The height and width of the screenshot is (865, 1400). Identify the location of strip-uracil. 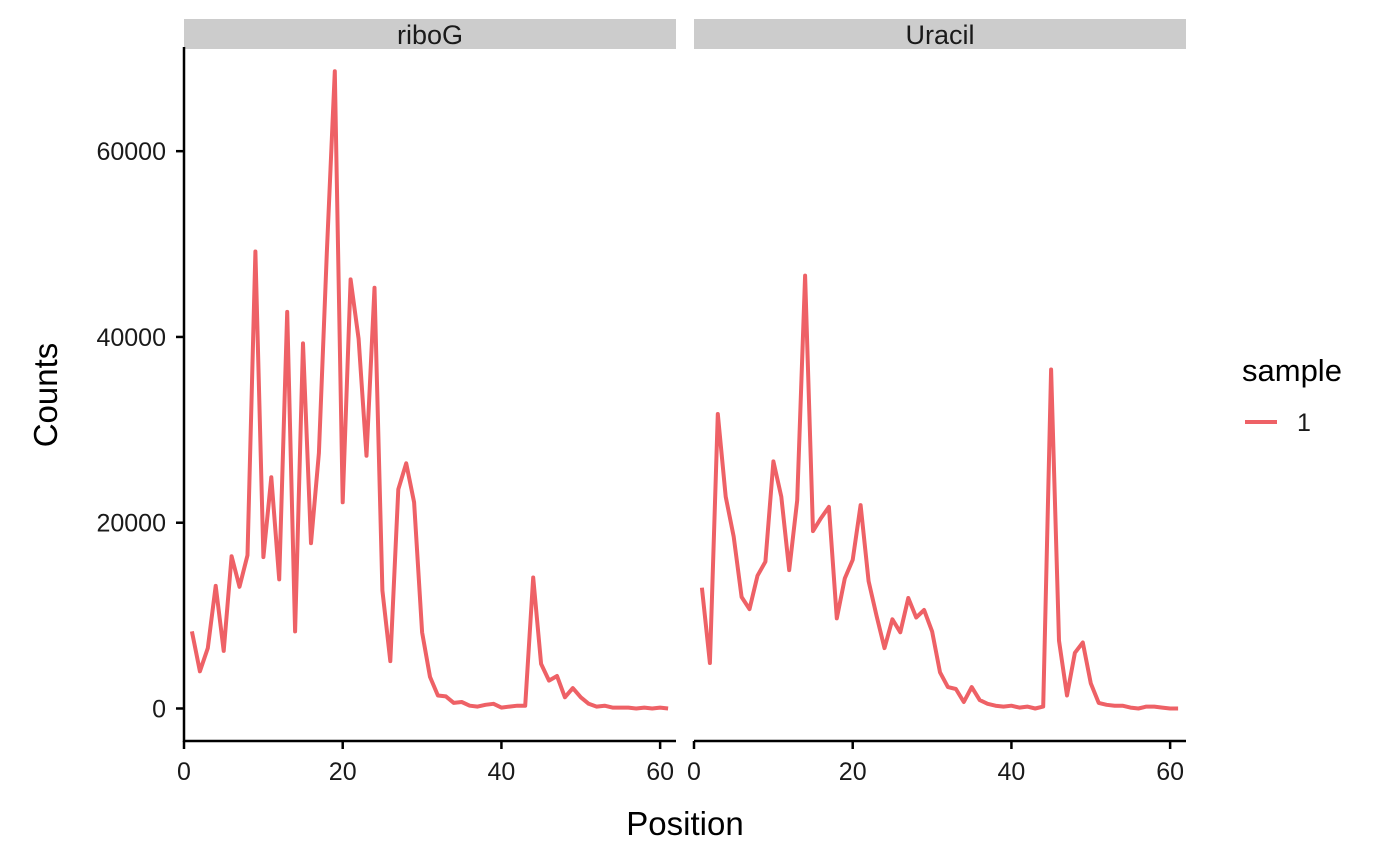
(940, 34).